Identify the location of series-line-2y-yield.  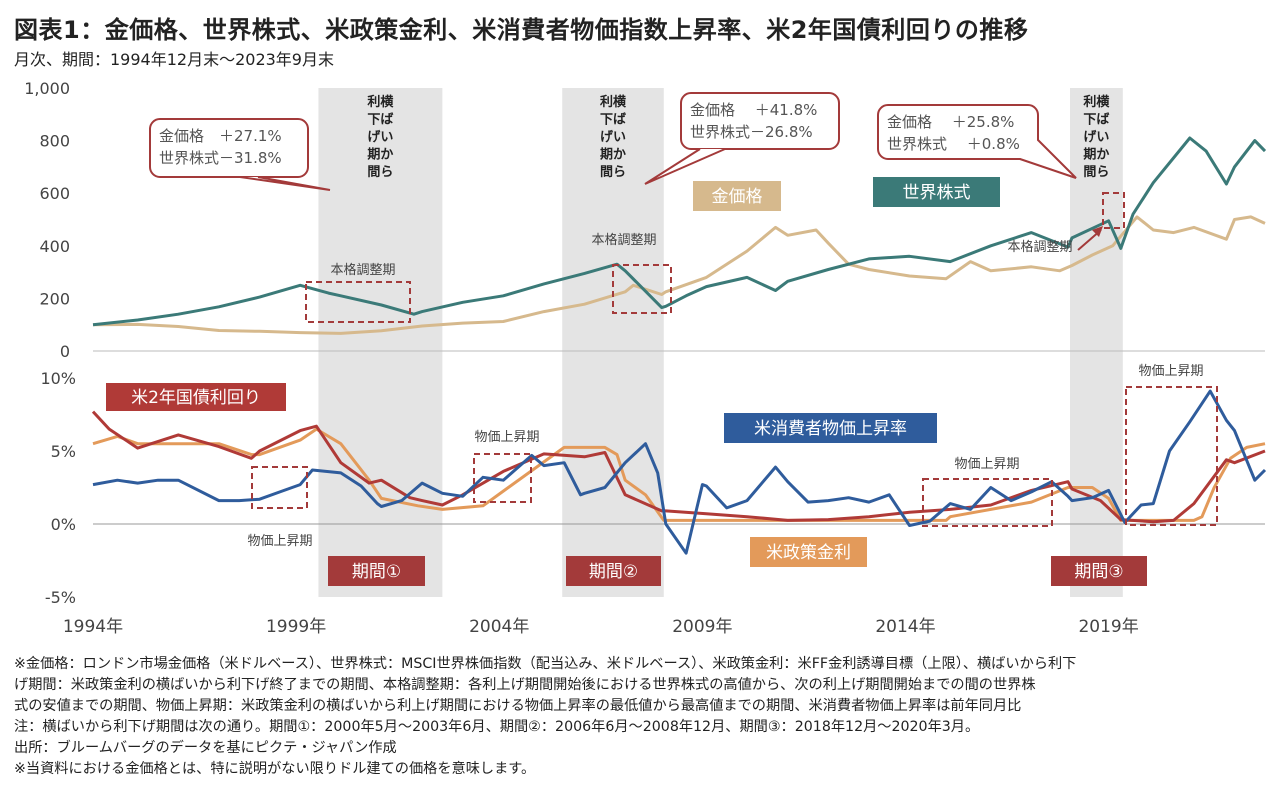
(678, 467).